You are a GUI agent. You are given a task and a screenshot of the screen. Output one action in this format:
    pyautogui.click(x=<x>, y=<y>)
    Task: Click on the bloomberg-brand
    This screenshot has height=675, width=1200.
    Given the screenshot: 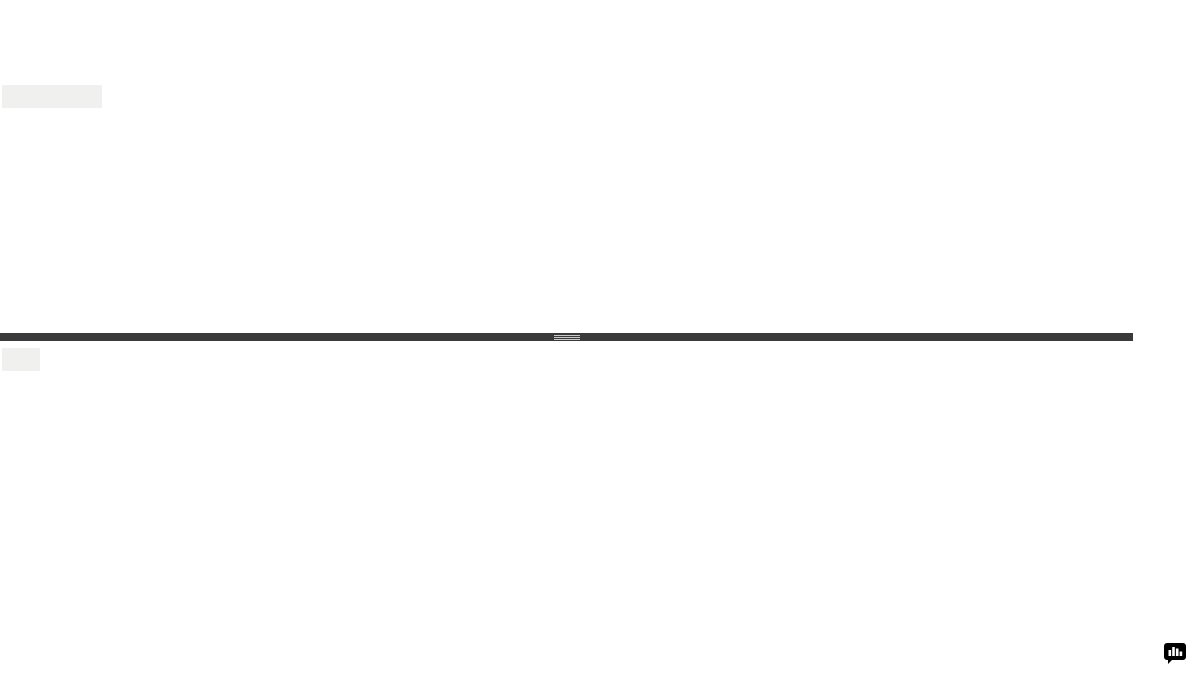 What is the action you would take?
    pyautogui.click(x=1171, y=653)
    